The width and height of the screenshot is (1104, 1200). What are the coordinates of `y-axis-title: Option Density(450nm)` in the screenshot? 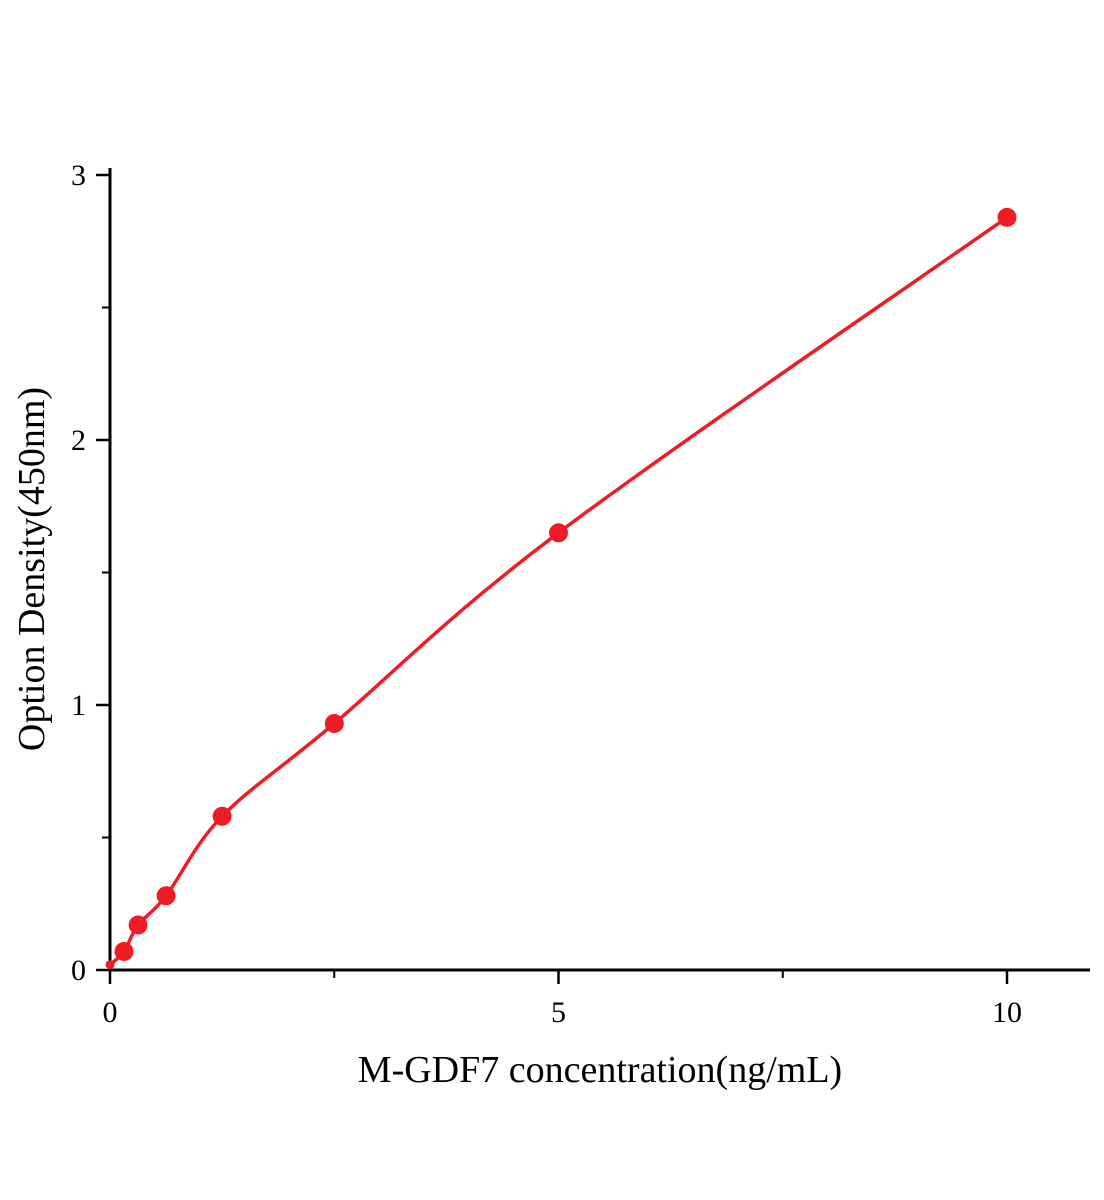 It's located at (32, 569).